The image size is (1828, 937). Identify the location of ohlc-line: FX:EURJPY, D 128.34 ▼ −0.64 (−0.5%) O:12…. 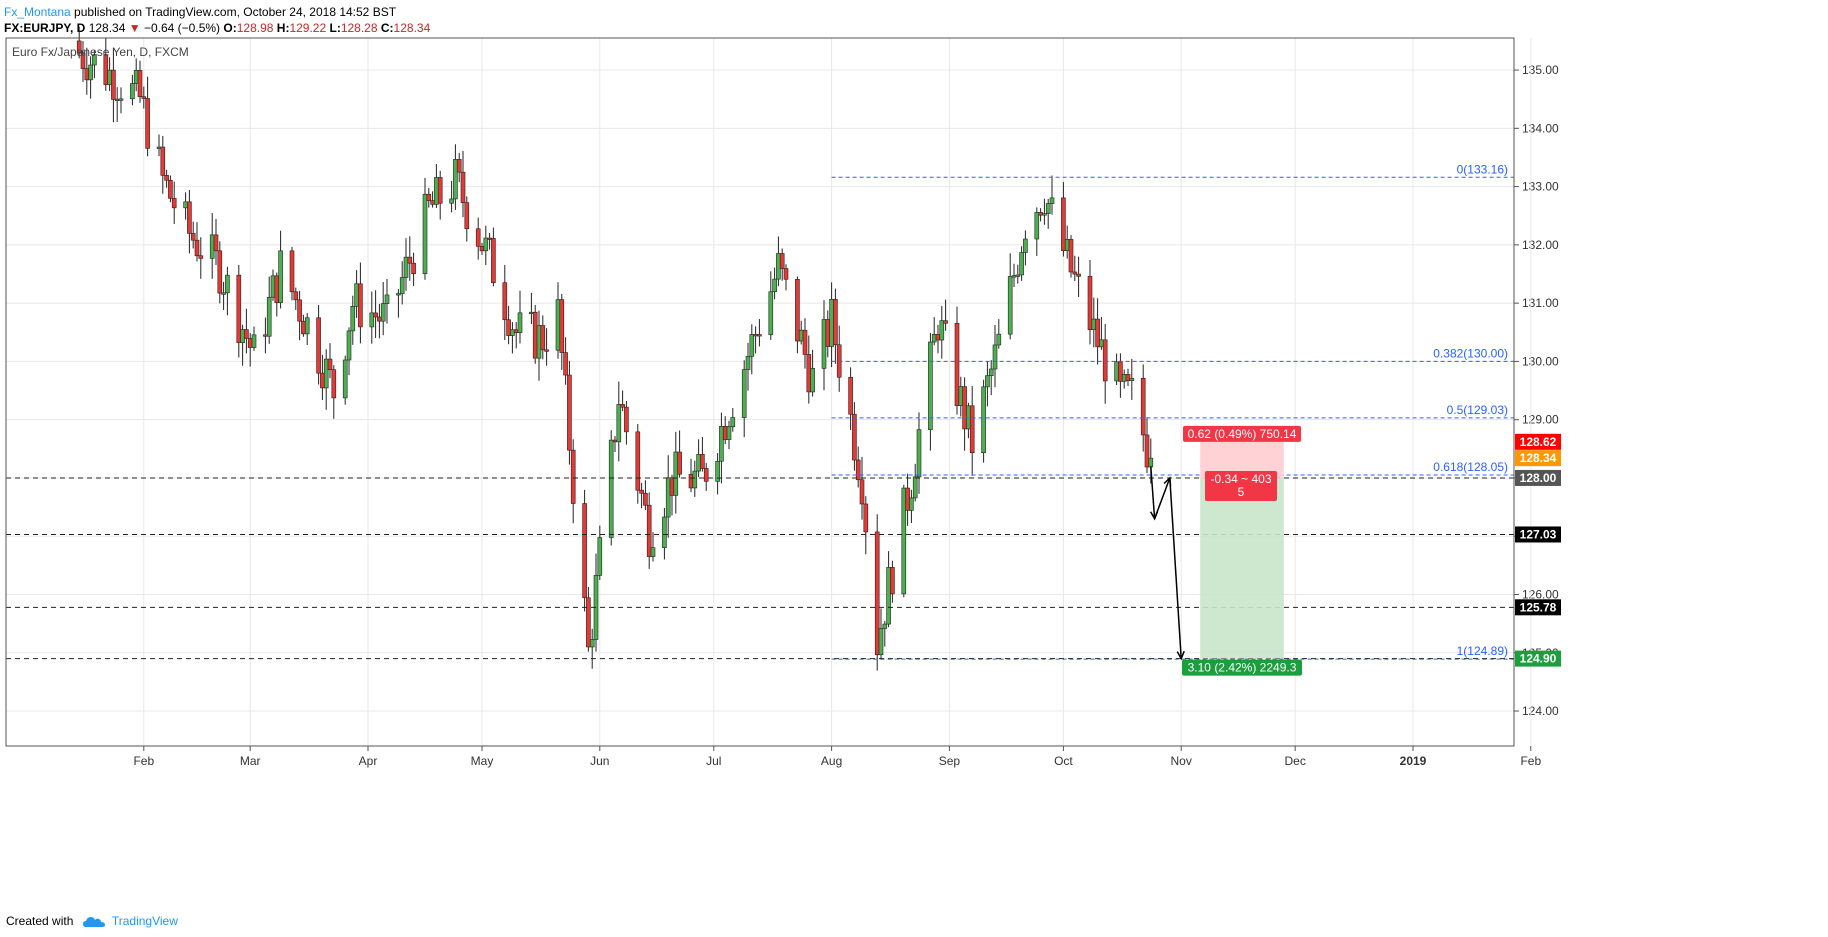
(754, 28).